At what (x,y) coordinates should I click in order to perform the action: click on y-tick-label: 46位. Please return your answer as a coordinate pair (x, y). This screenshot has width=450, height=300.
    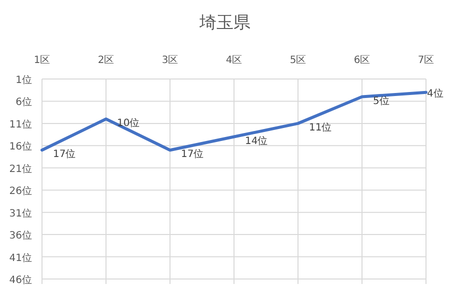
    Looking at the image, I should click on (20, 280).